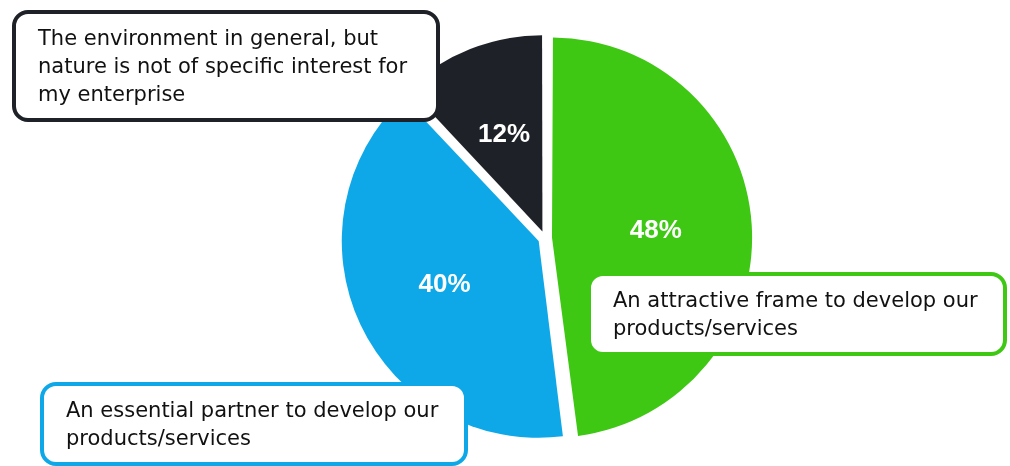 This screenshot has height=466, width=1010. I want to click on data-label: 12%, so click(504, 132).